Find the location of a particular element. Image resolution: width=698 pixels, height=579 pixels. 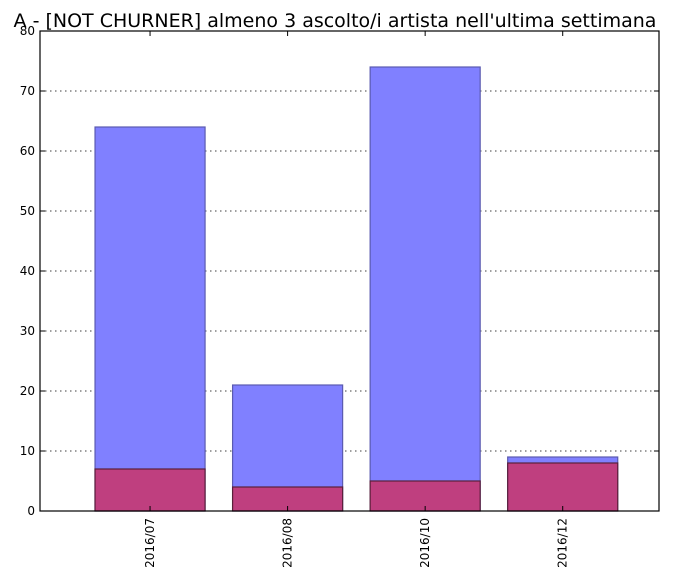

y-tick-label: 0 is located at coordinates (31, 511).